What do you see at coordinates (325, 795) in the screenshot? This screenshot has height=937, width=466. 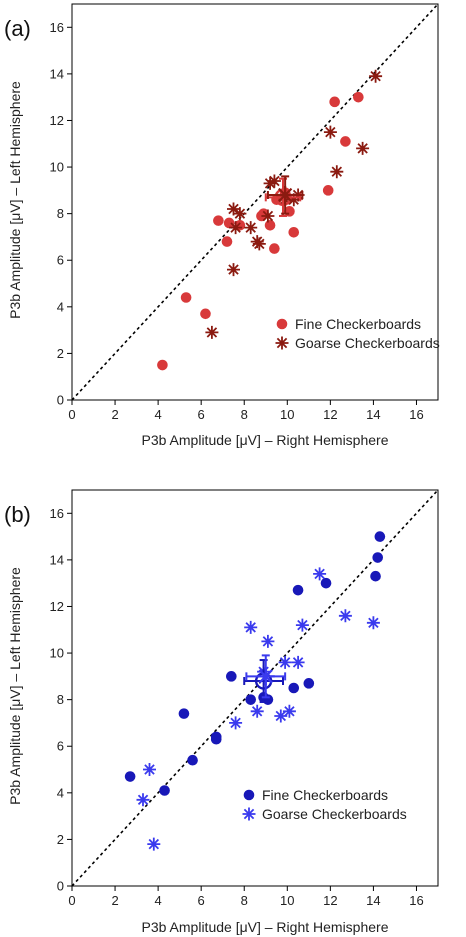 I see `legend-label-fine-b: Fine Checkerboards` at bounding box center [325, 795].